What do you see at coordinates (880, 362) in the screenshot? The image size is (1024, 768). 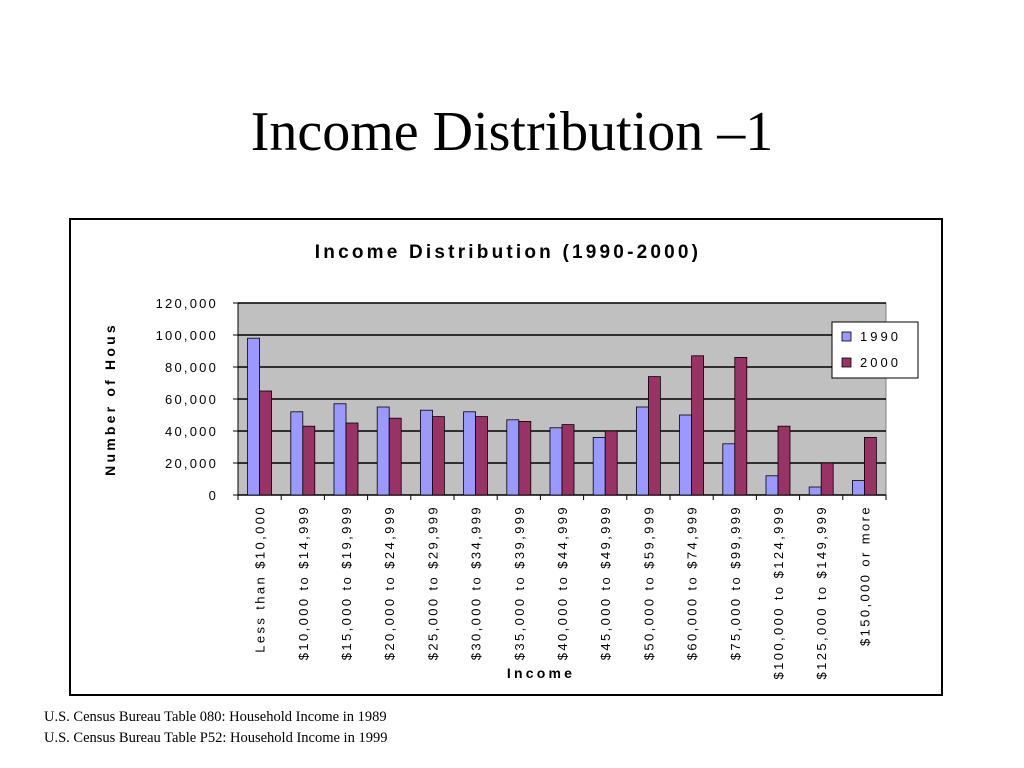 I see `legend-label: 2000` at bounding box center [880, 362].